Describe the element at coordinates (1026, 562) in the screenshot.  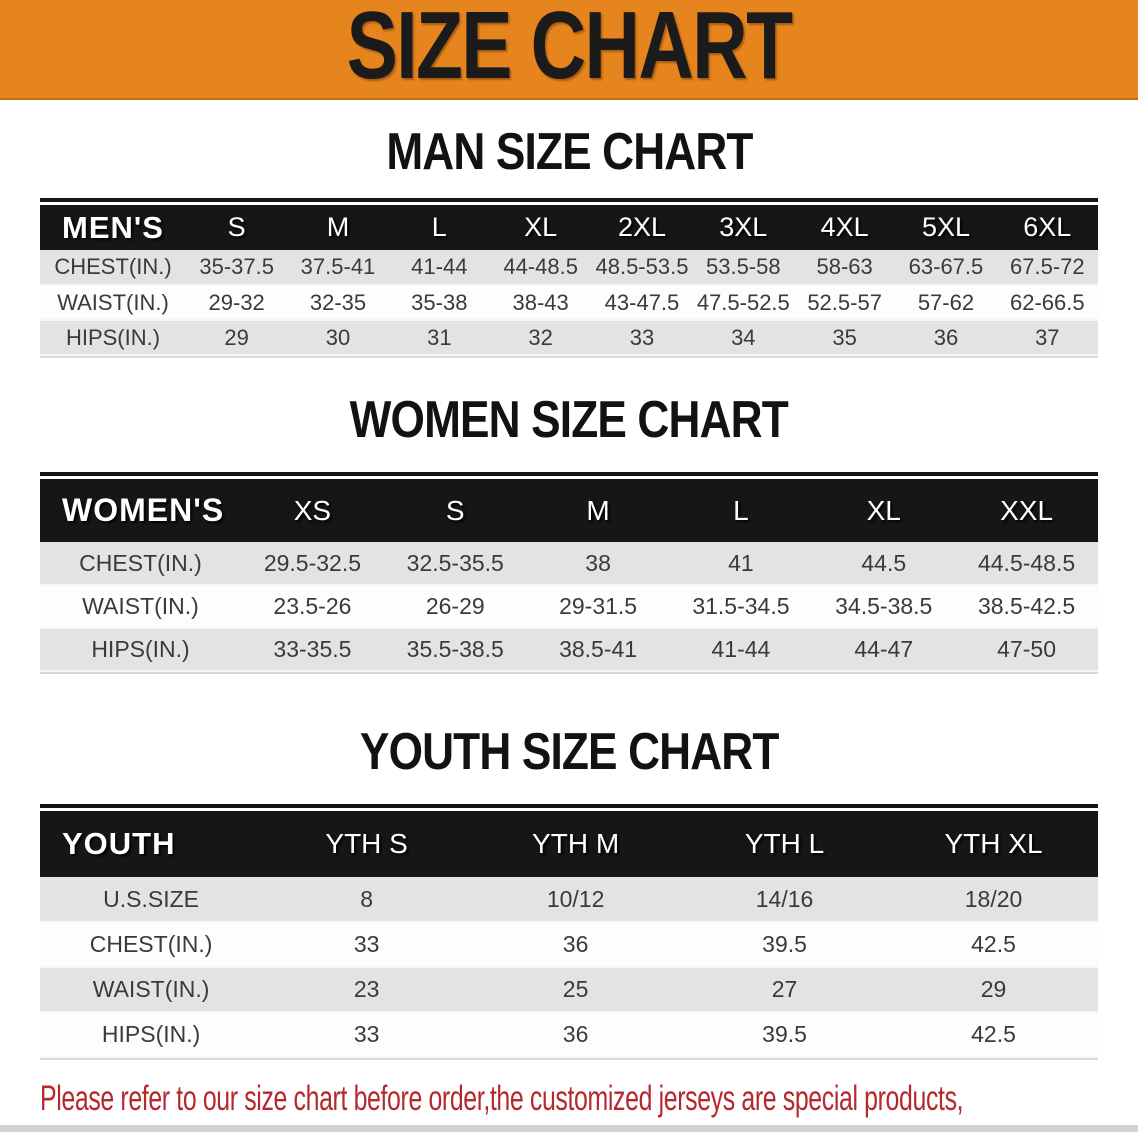
I see `measurement-value: 44.5-48.5` at that location.